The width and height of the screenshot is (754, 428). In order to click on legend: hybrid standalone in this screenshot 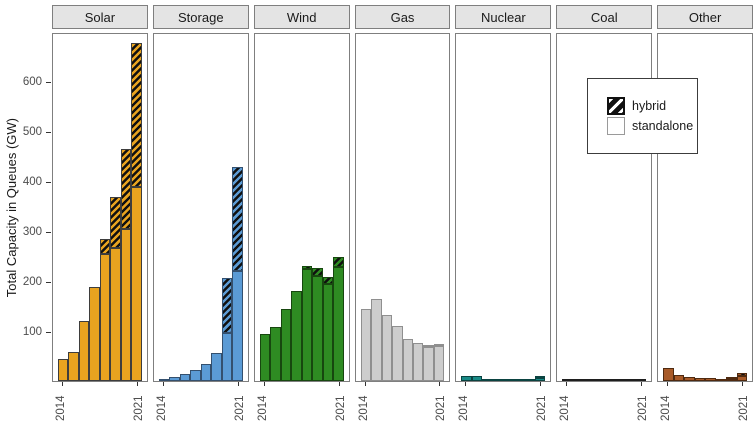, I will do `click(642, 116)`.